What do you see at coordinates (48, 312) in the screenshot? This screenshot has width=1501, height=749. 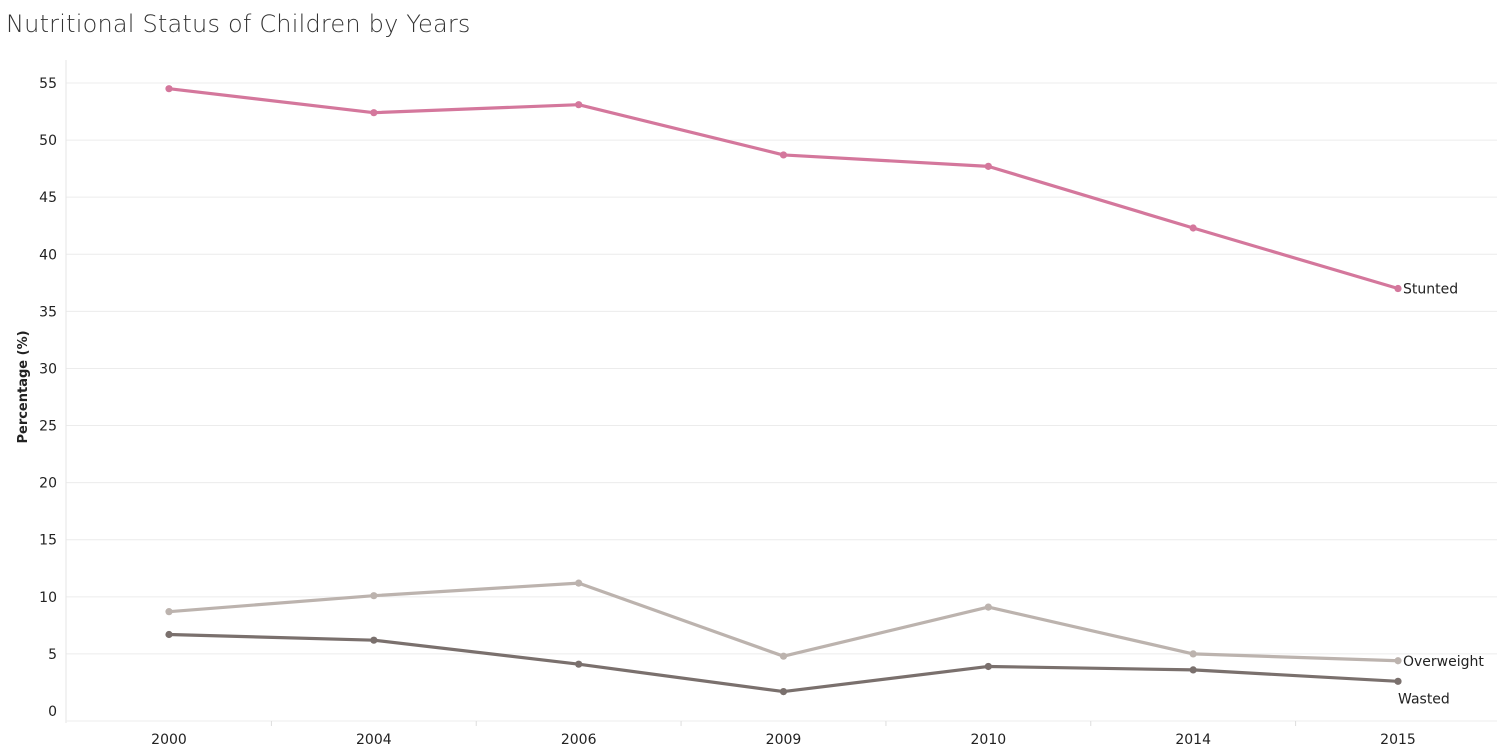 I see `y-tick-label: 35` at bounding box center [48, 312].